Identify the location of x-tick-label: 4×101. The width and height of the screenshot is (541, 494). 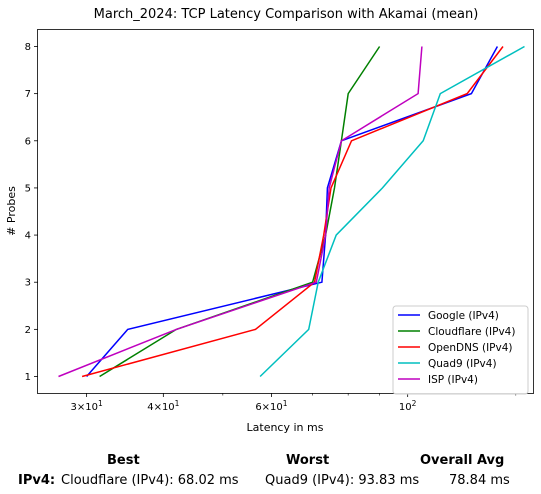
(163, 406).